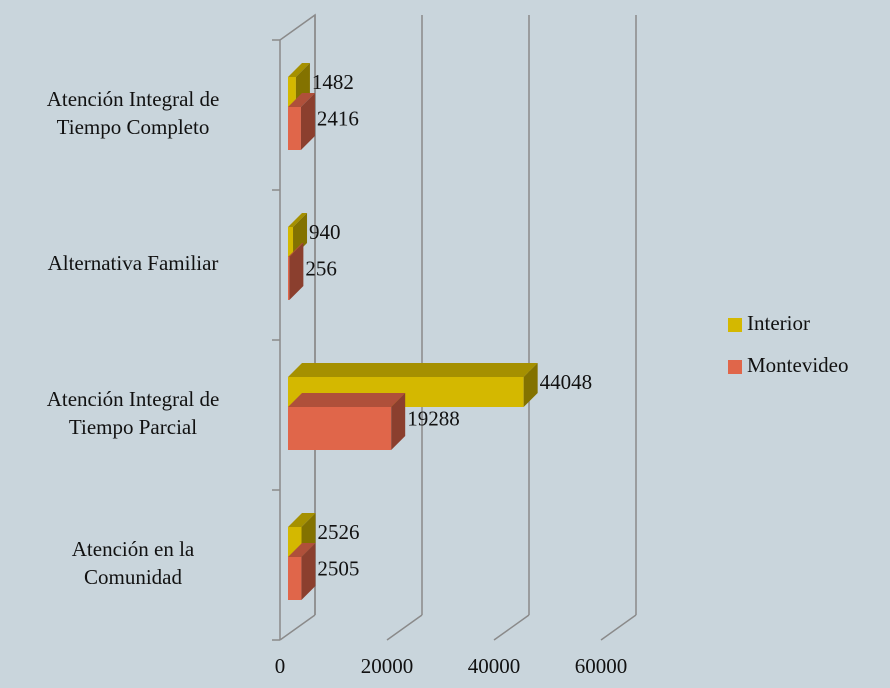 The height and width of the screenshot is (688, 890). I want to click on value-label: 19288, so click(433, 418).